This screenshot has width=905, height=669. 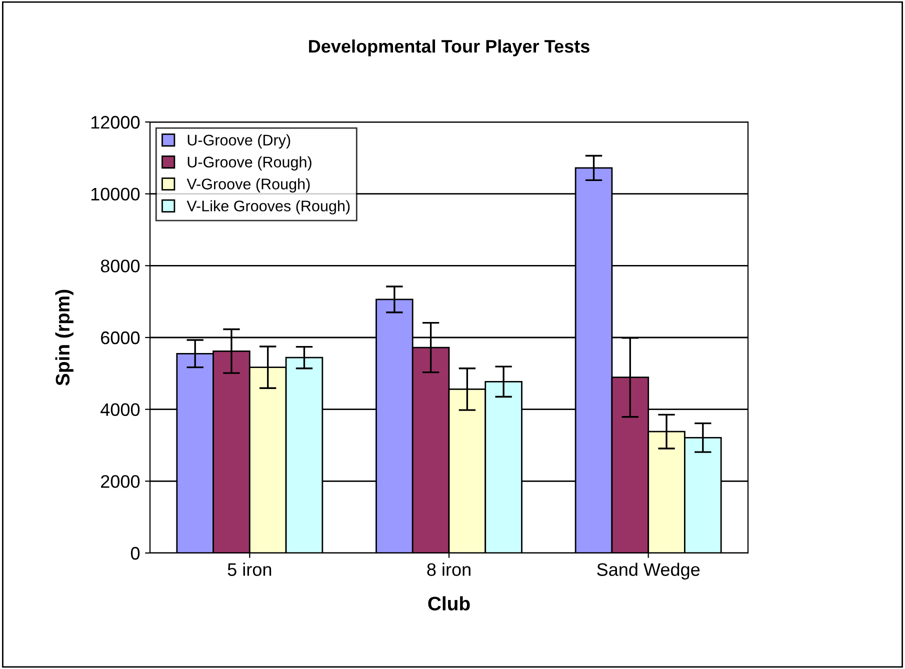 What do you see at coordinates (120, 481) in the screenshot?
I see `y-tick-label: 2000` at bounding box center [120, 481].